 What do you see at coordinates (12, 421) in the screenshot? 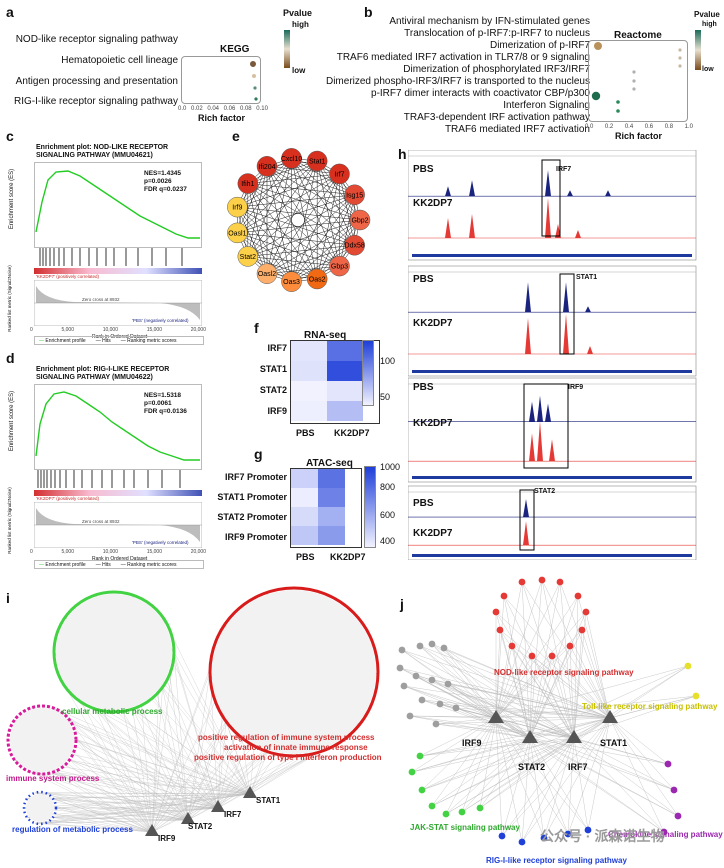
I see `gsea-d-ylabel: Enrichment score (ES)` at bounding box center [12, 421].